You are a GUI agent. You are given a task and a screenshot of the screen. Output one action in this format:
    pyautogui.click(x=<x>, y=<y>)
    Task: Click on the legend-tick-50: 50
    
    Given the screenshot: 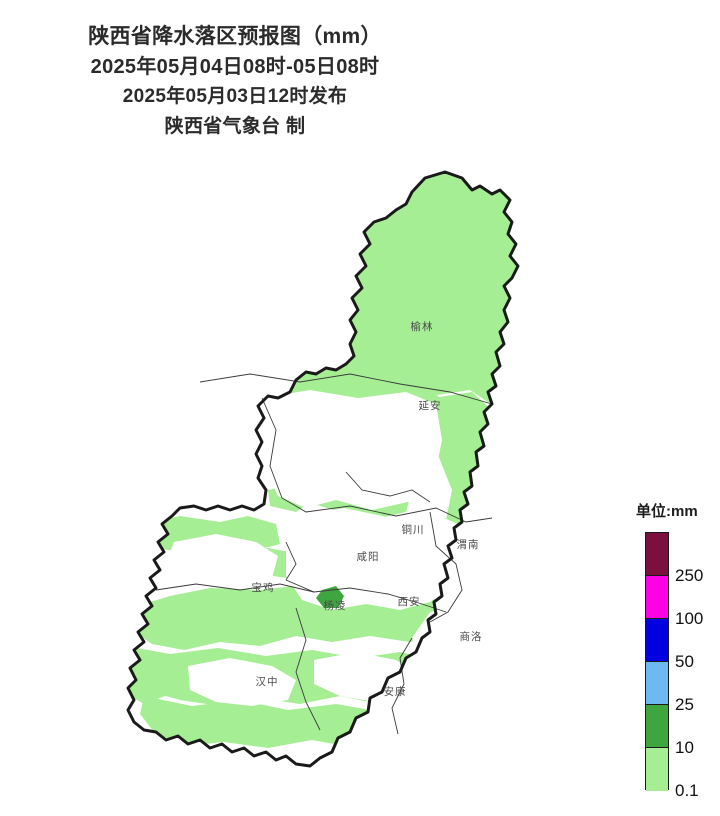 What is the action you would take?
    pyautogui.click(x=684, y=661)
    